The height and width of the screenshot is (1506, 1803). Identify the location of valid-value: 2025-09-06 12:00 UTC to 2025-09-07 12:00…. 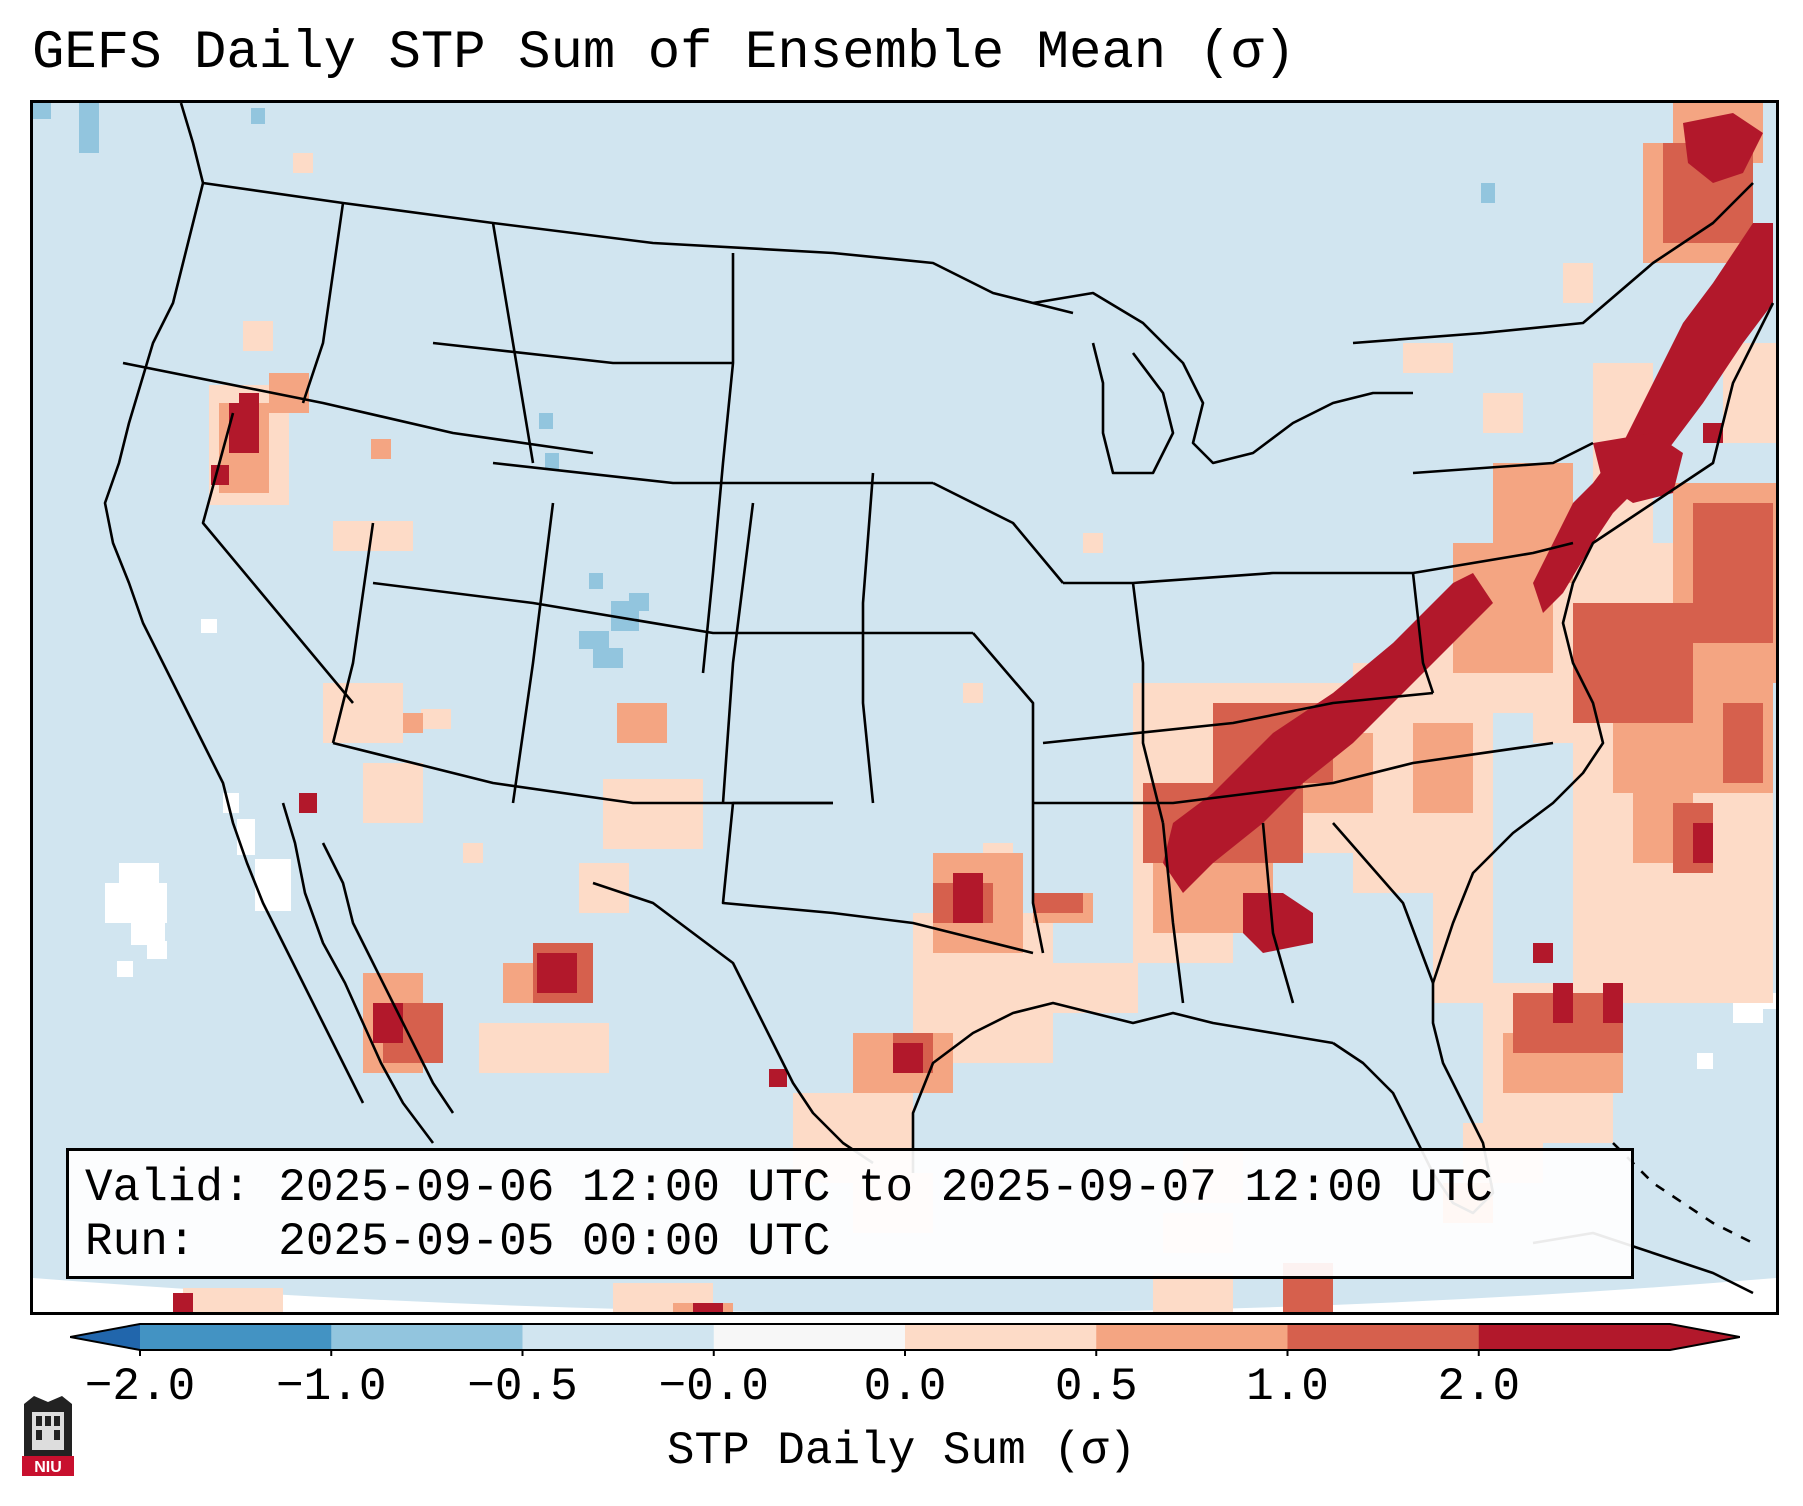
(885, 1188).